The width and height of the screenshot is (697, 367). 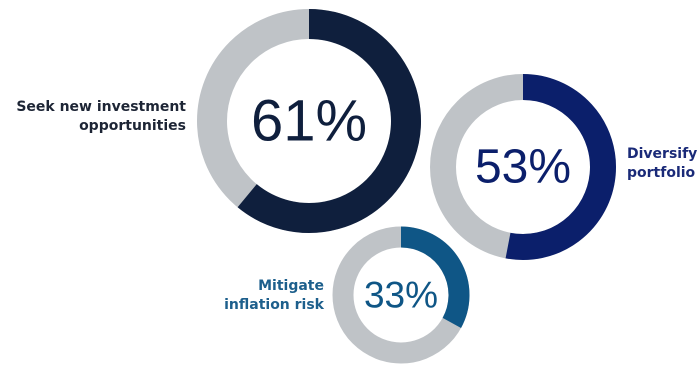 What do you see at coordinates (662, 163) in the screenshot?
I see `label-diversify-portfolio: Diversify portfolio` at bounding box center [662, 163].